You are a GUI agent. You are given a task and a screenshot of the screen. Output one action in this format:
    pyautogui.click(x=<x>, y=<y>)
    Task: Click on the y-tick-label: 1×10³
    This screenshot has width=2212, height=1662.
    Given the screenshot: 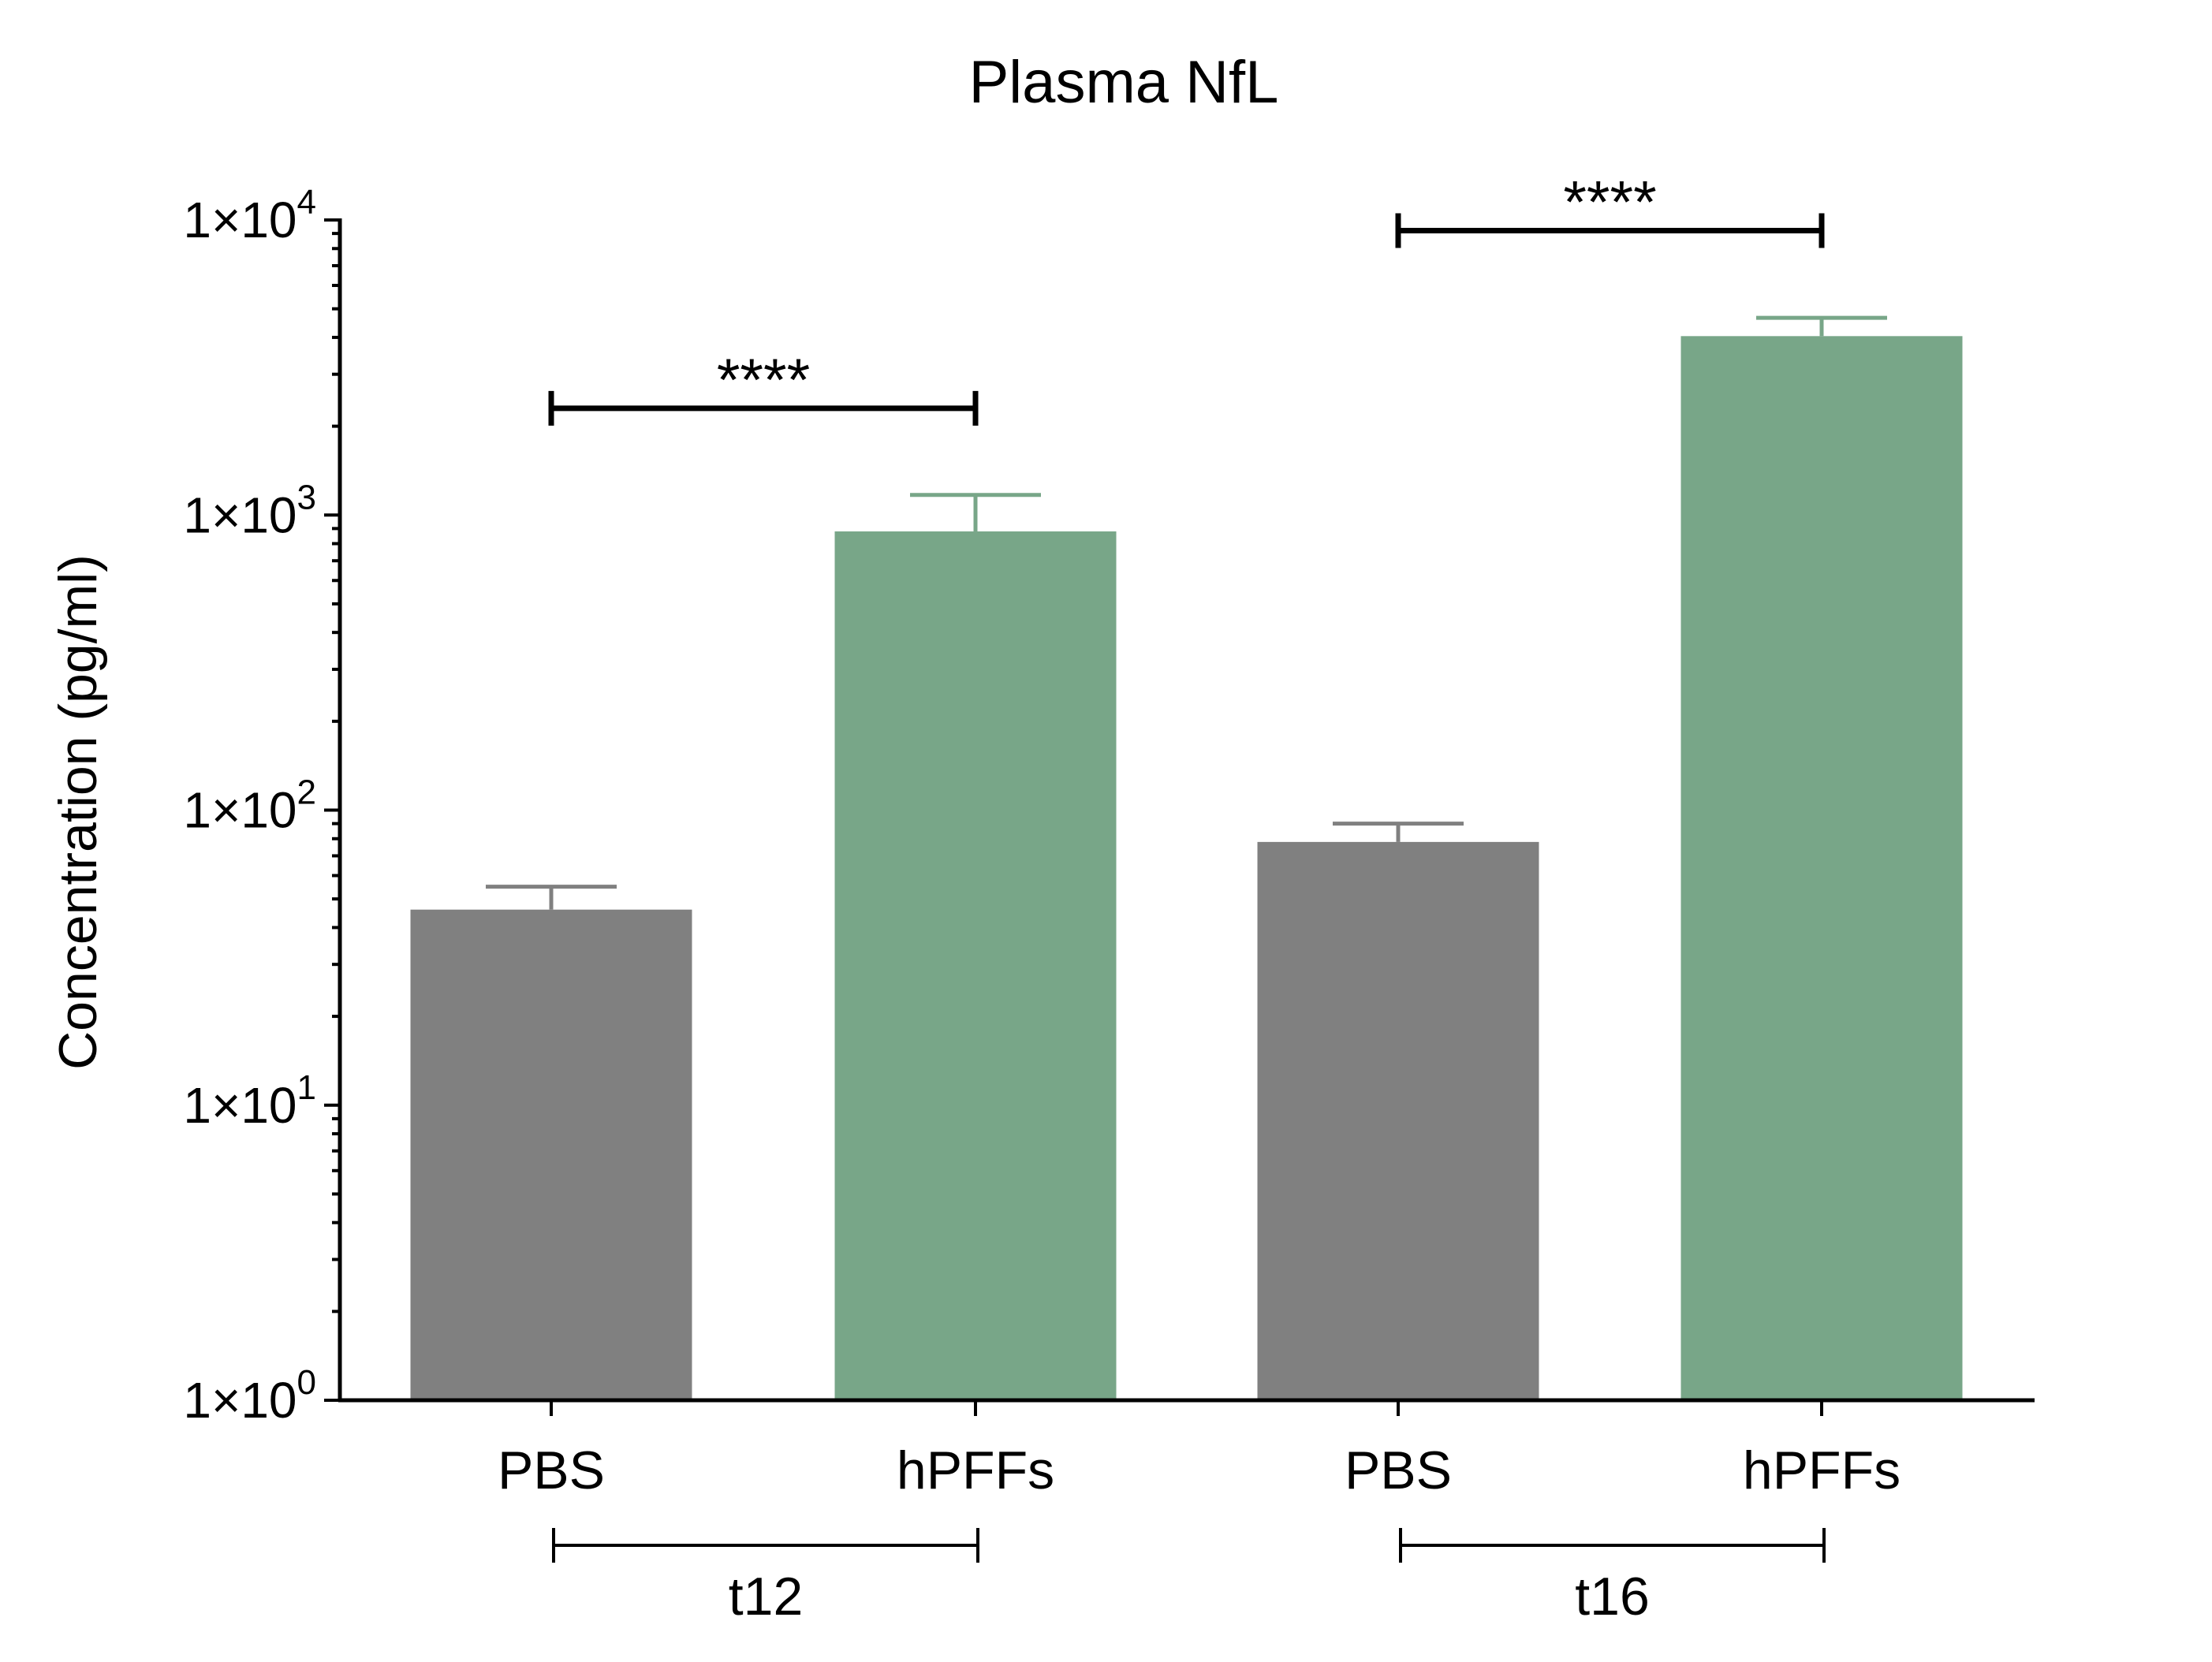 What is the action you would take?
    pyautogui.click(x=249, y=510)
    